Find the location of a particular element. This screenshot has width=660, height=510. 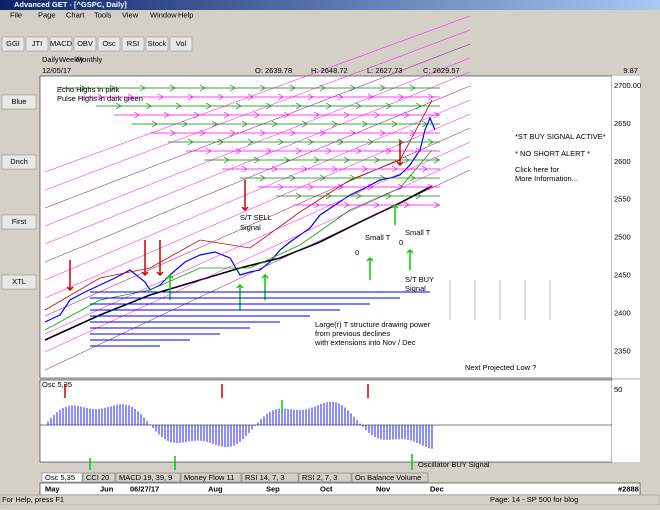

side-button-label: Dnch is located at coordinates (19, 161).